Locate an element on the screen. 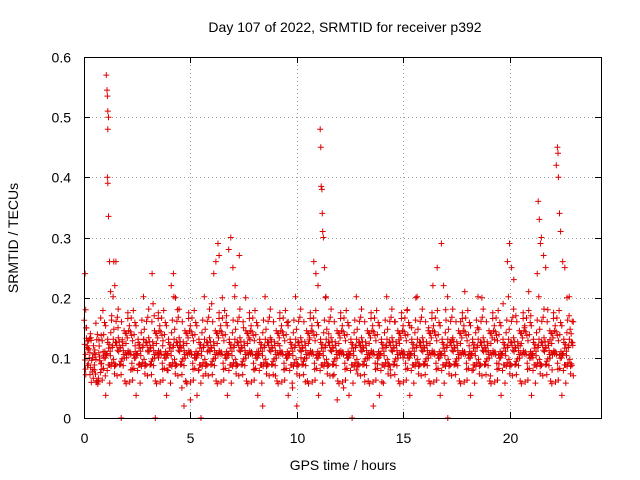  y-tick-labels: 0 0.1 0.2 0.3 0.4 0.5 0.6 is located at coordinates (62, 238).